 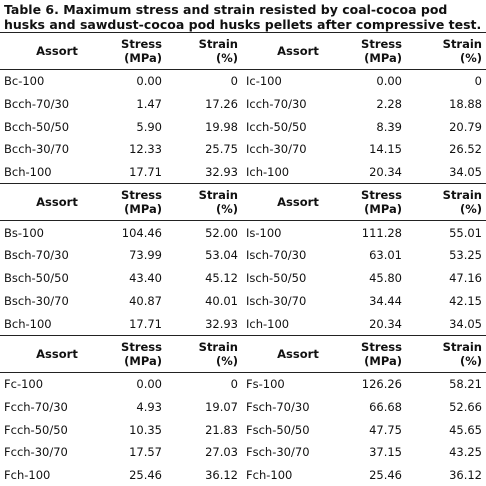 What do you see at coordinates (385, 406) in the screenshot?
I see `table-cell: 66.68` at bounding box center [385, 406].